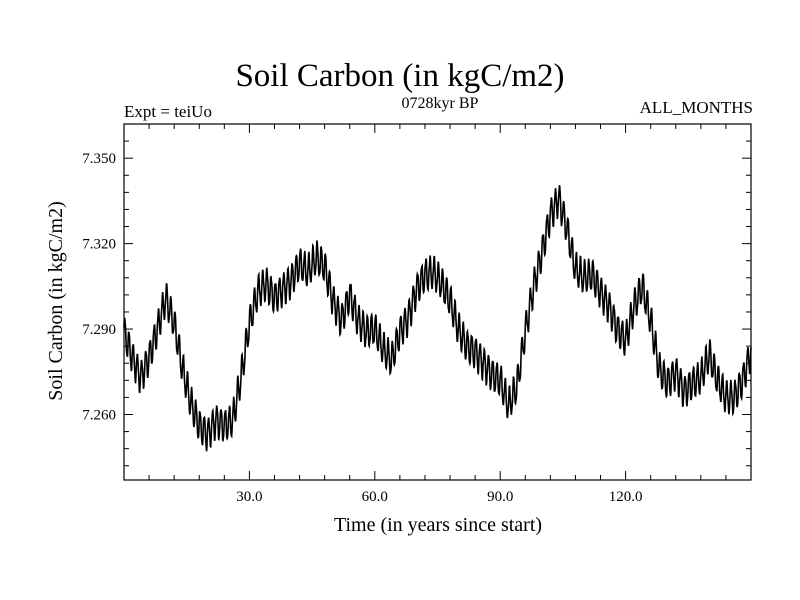 The width and height of the screenshot is (800, 600). What do you see at coordinates (440, 103) in the screenshot?
I see `chart-subtitle: 0728kyr BP` at bounding box center [440, 103].